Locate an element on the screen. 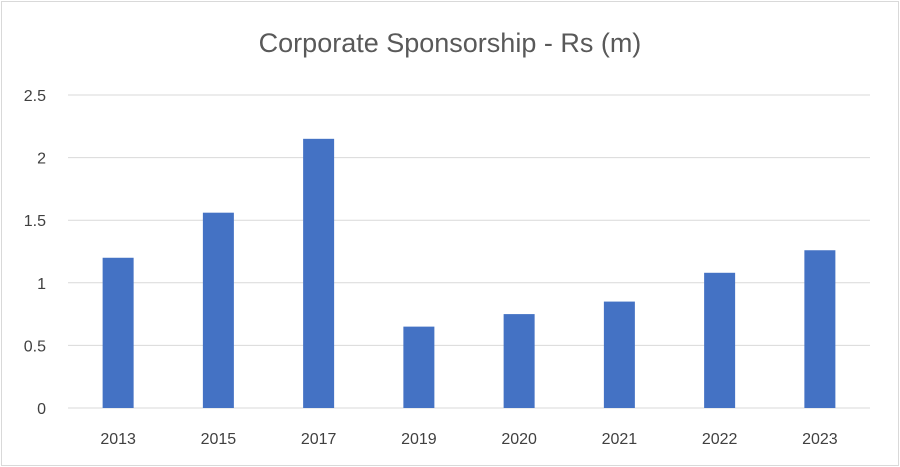 The image size is (900, 467). y-axis-ticks: 0 0.5 1 1.5 2 2.5 is located at coordinates (35, 253).